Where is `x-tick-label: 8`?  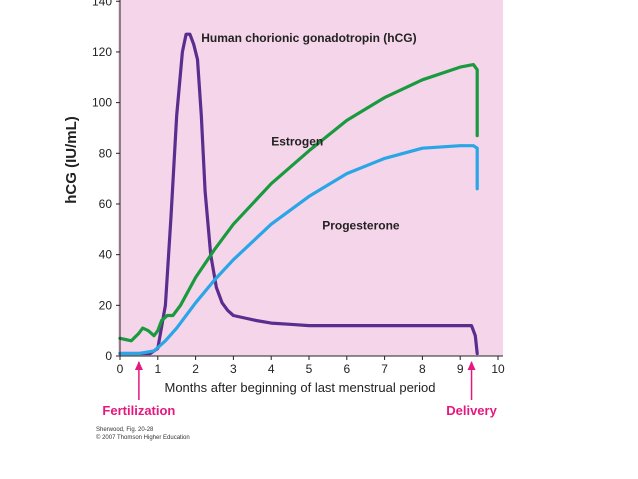
x-tick-label: 8 is located at coordinates (422, 369).